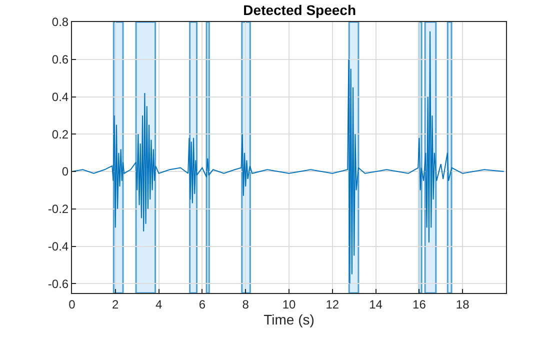 The height and width of the screenshot is (337, 560). Describe the element at coordinates (60, 134) in the screenshot. I see `y-tick-label: 0.2` at that location.